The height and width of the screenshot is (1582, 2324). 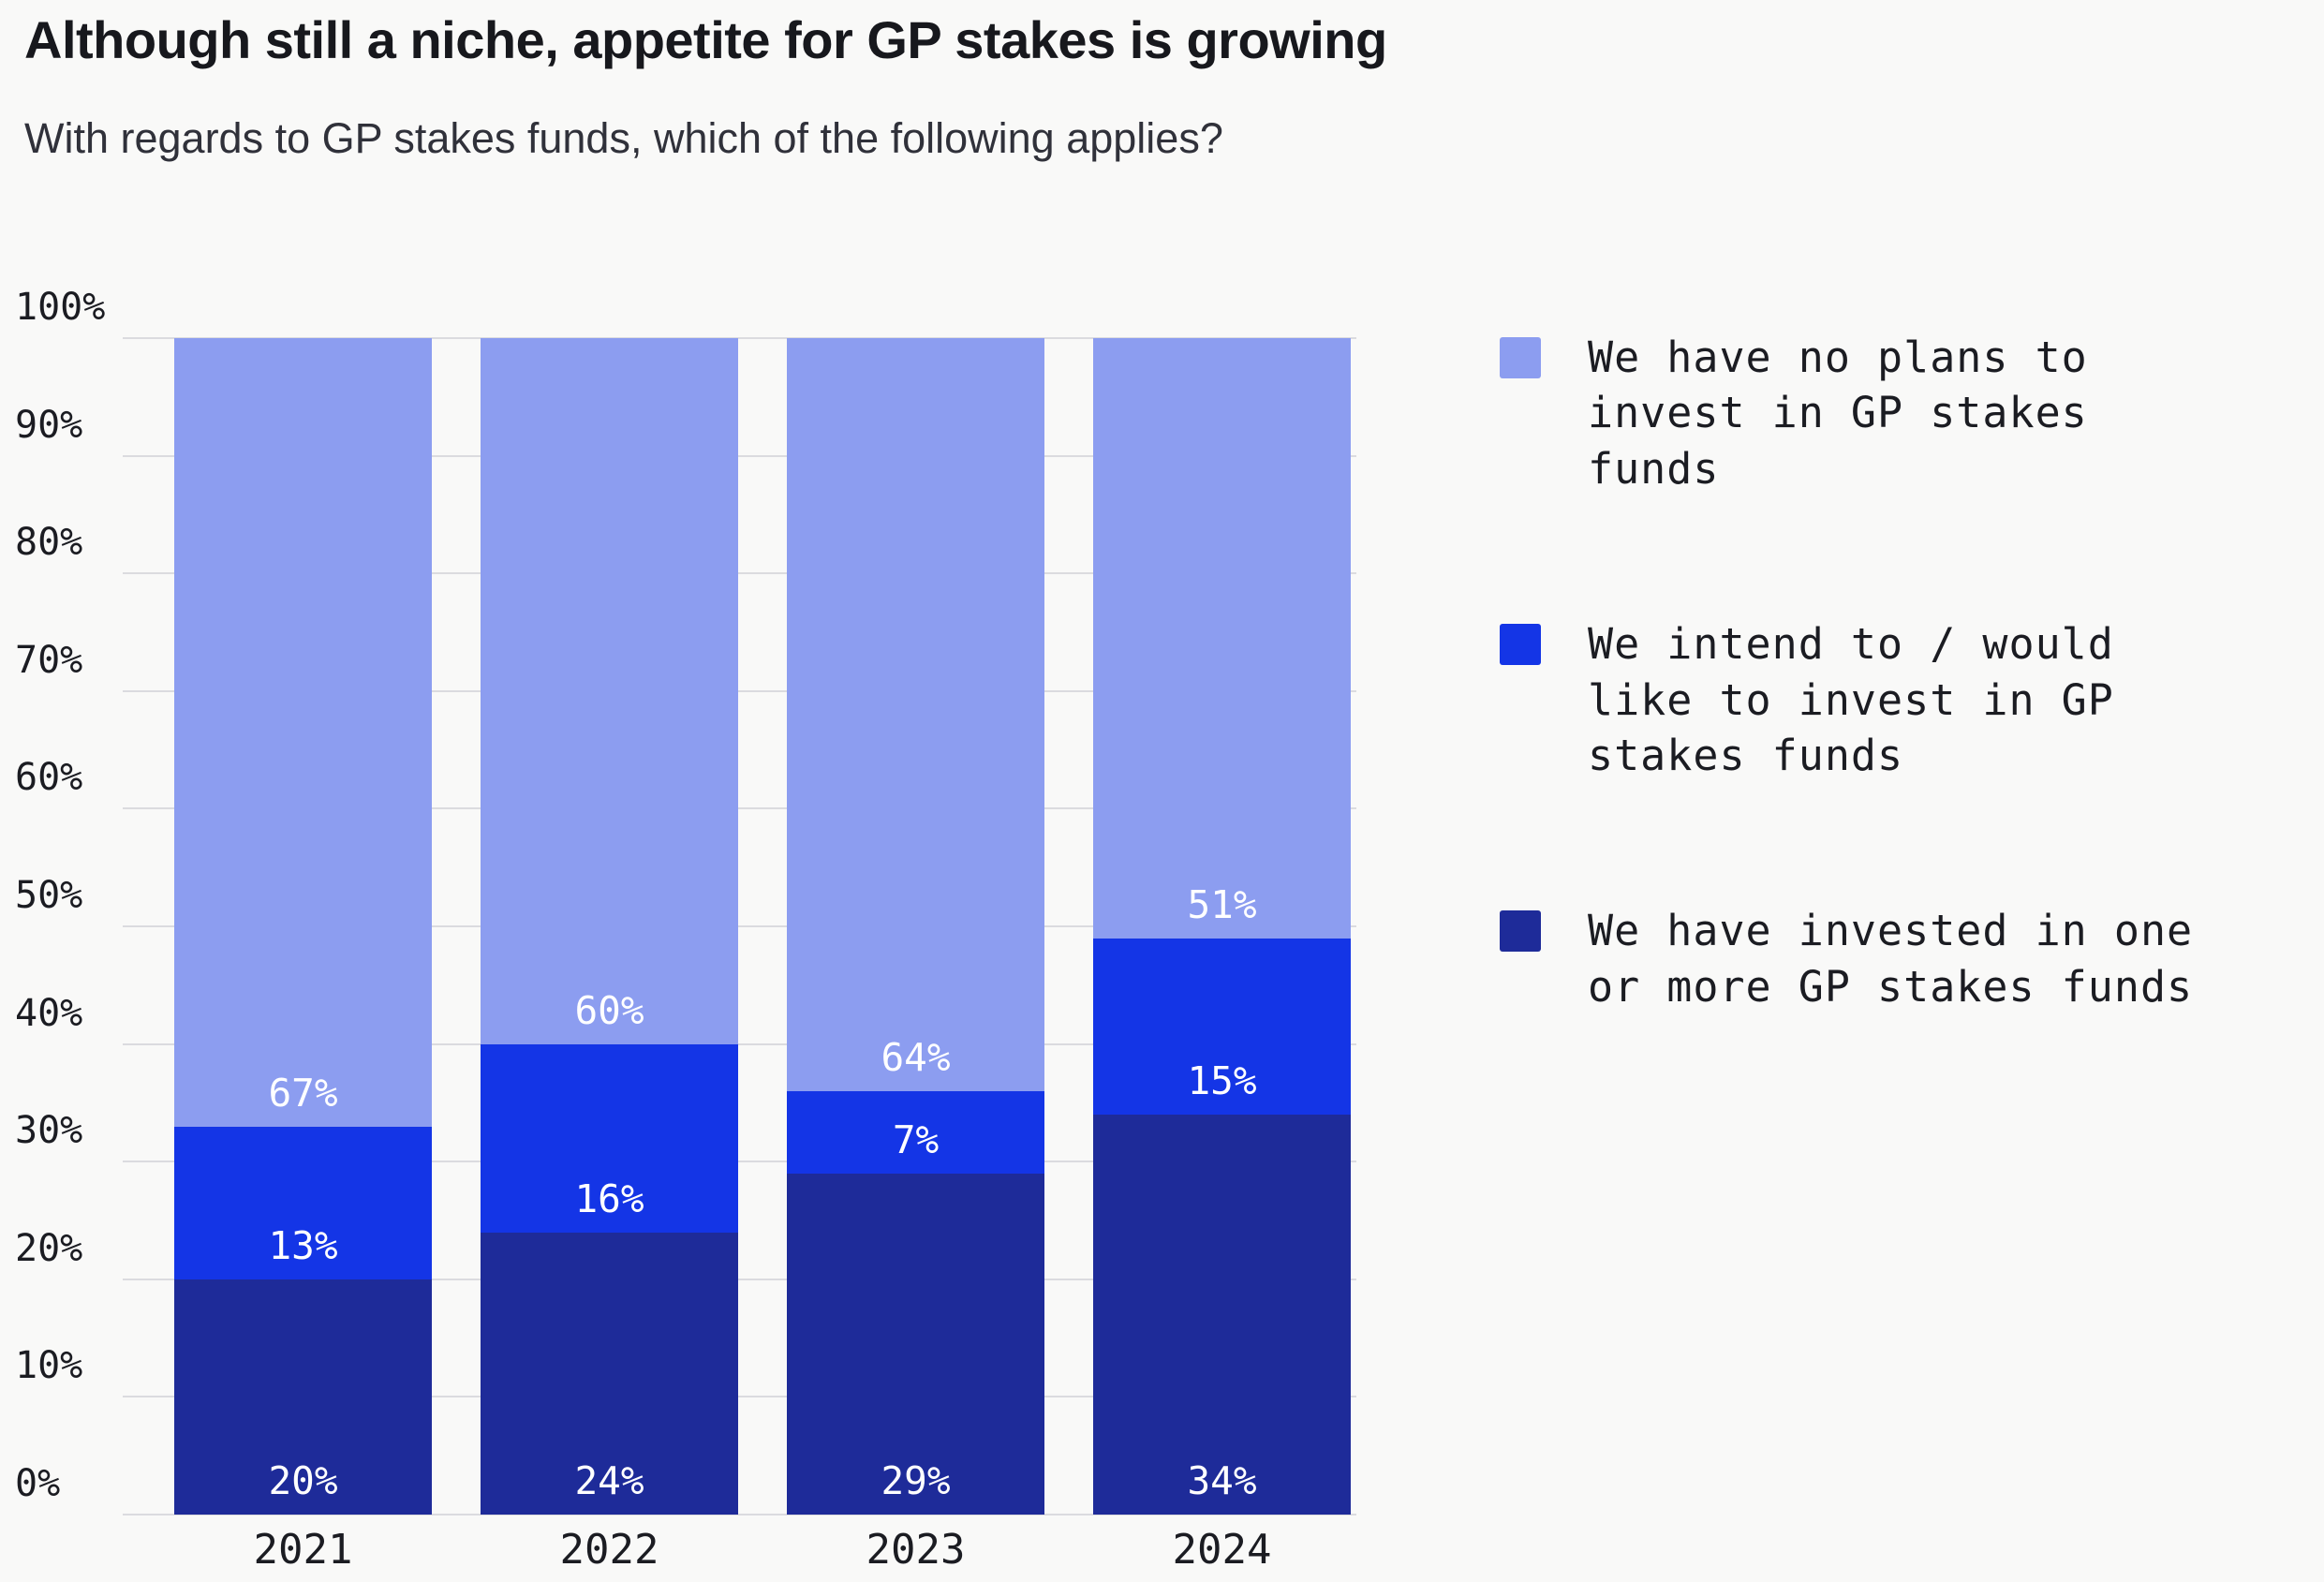 What do you see at coordinates (49, 425) in the screenshot?
I see `y-axis-tick-label: 90%` at bounding box center [49, 425].